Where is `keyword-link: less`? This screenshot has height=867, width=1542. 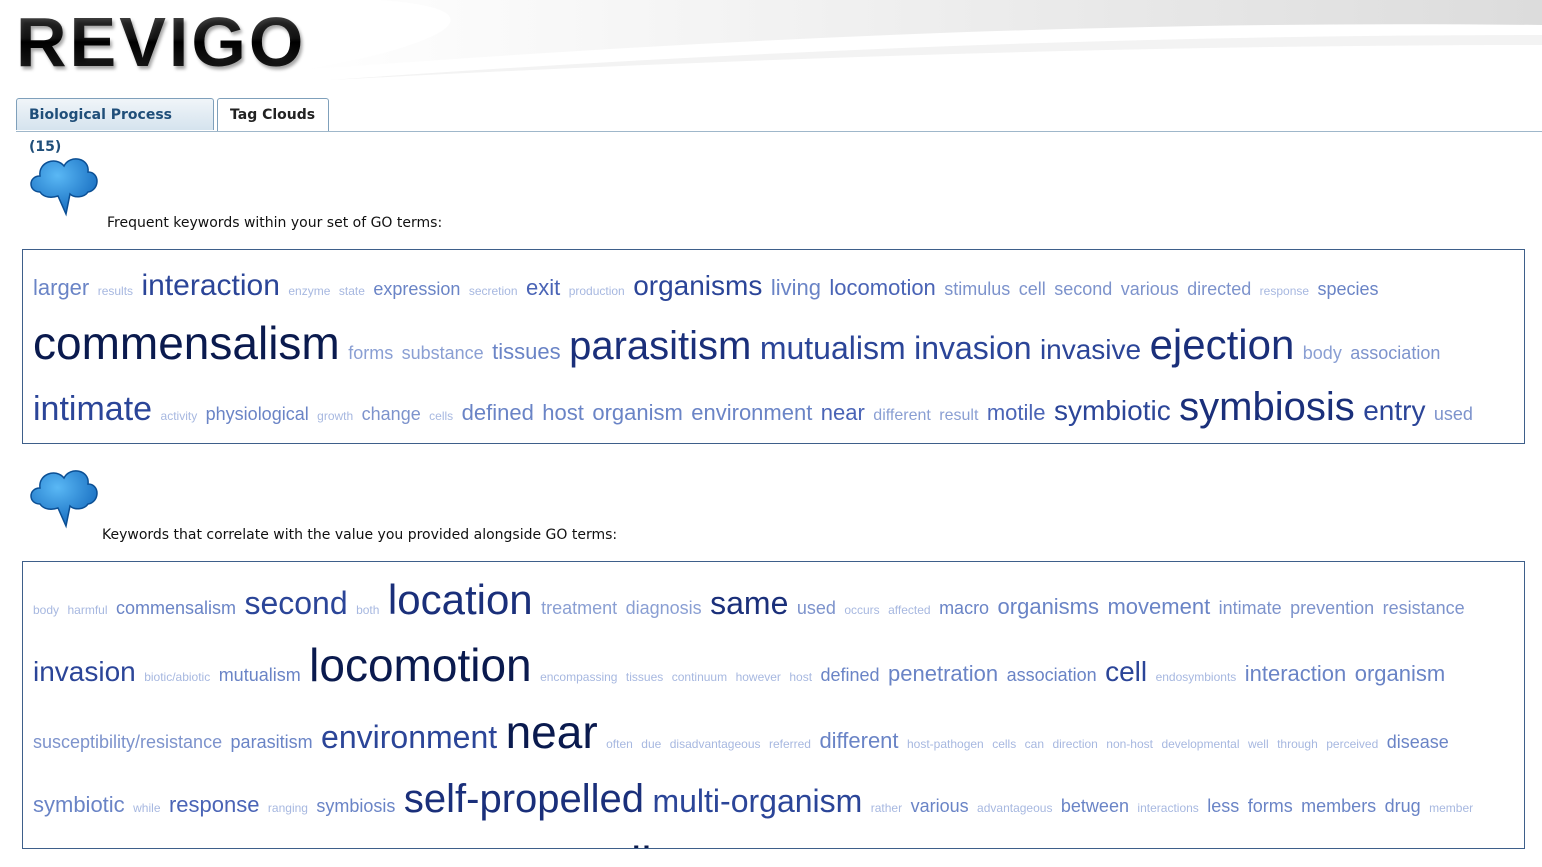
keyword-link: less is located at coordinates (1223, 806).